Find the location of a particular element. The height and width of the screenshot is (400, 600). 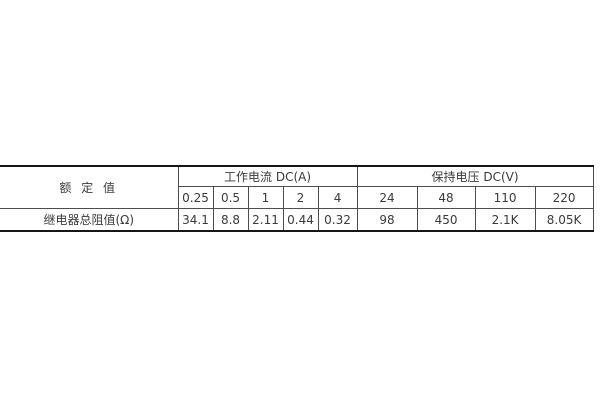

voltage-column-header: 110 is located at coordinates (505, 197).